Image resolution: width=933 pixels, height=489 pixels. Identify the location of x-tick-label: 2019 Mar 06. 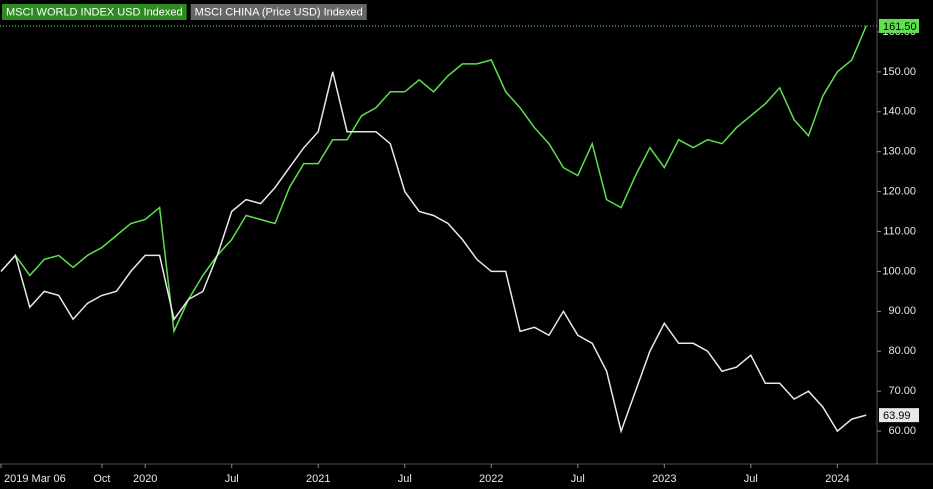
(35, 479).